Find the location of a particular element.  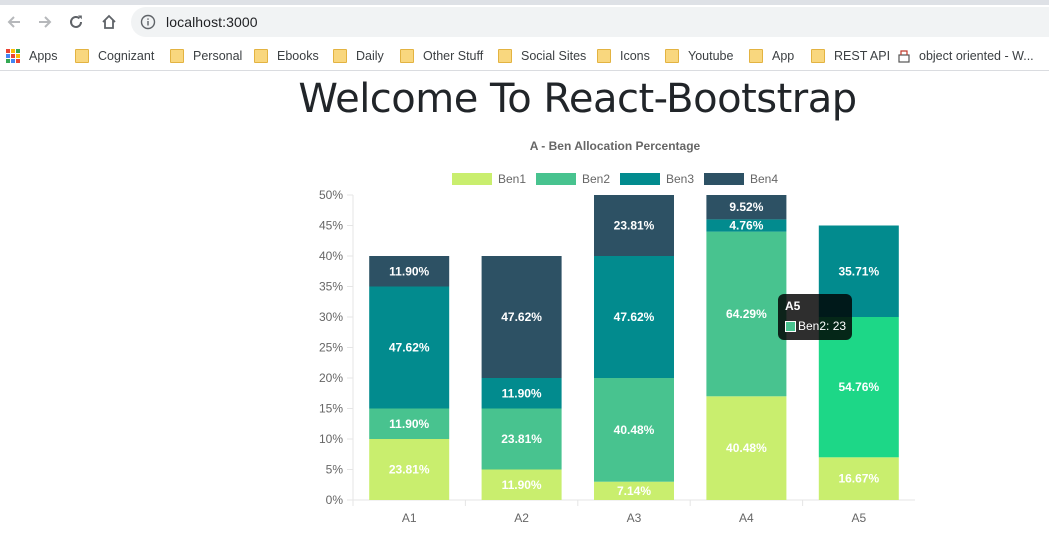

reload-icon is located at coordinates (76, 21).